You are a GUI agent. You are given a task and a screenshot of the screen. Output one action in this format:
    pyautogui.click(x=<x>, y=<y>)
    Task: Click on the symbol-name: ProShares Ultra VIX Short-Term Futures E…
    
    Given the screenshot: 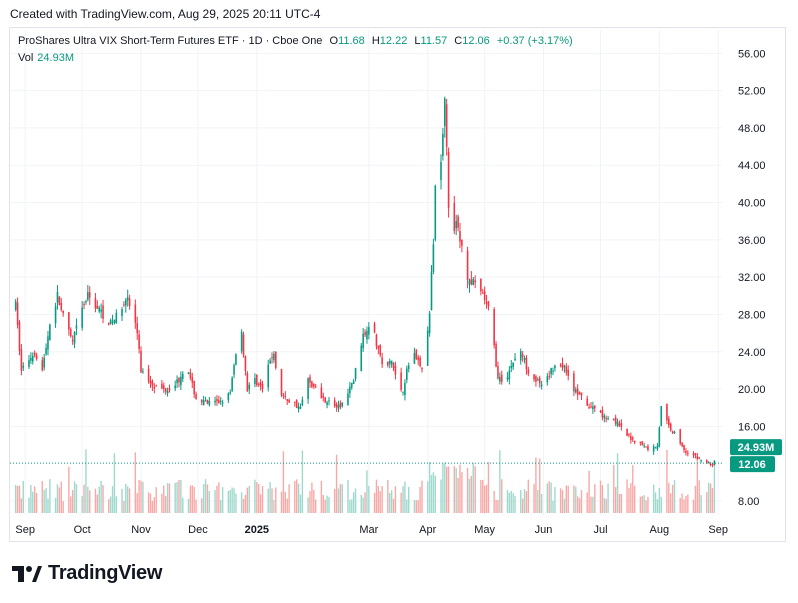 What is the action you would take?
    pyautogui.click(x=170, y=41)
    